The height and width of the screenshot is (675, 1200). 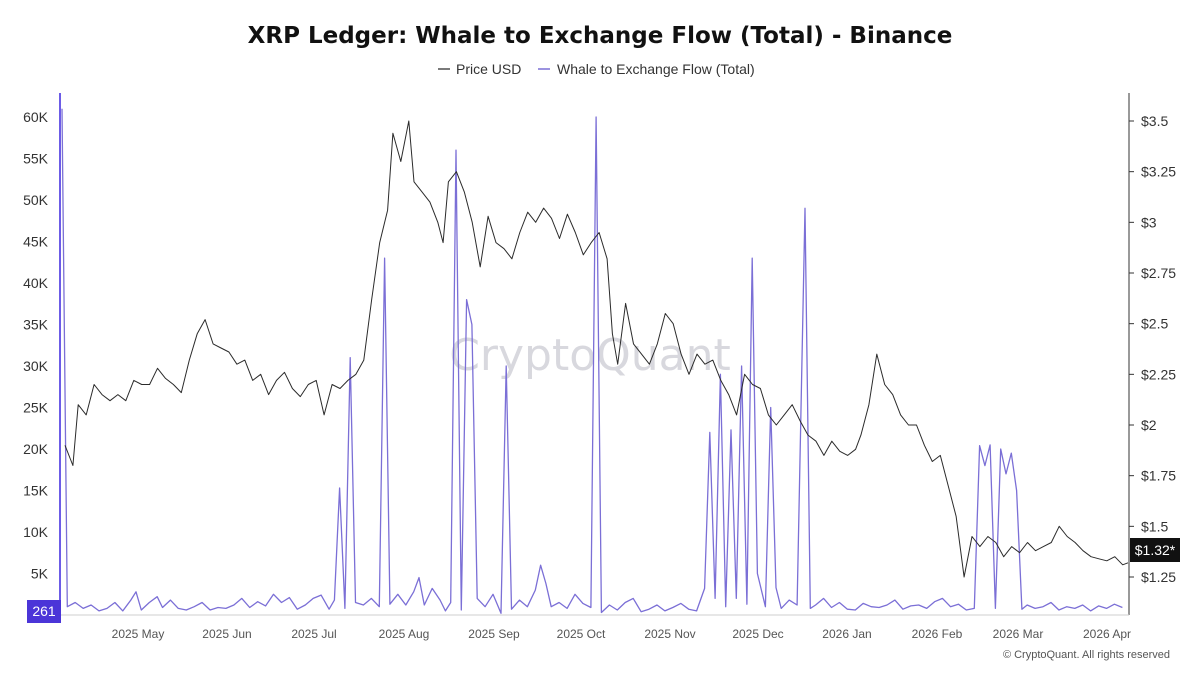 I want to click on x-tick-label: 2025 Jun, so click(x=226, y=634).